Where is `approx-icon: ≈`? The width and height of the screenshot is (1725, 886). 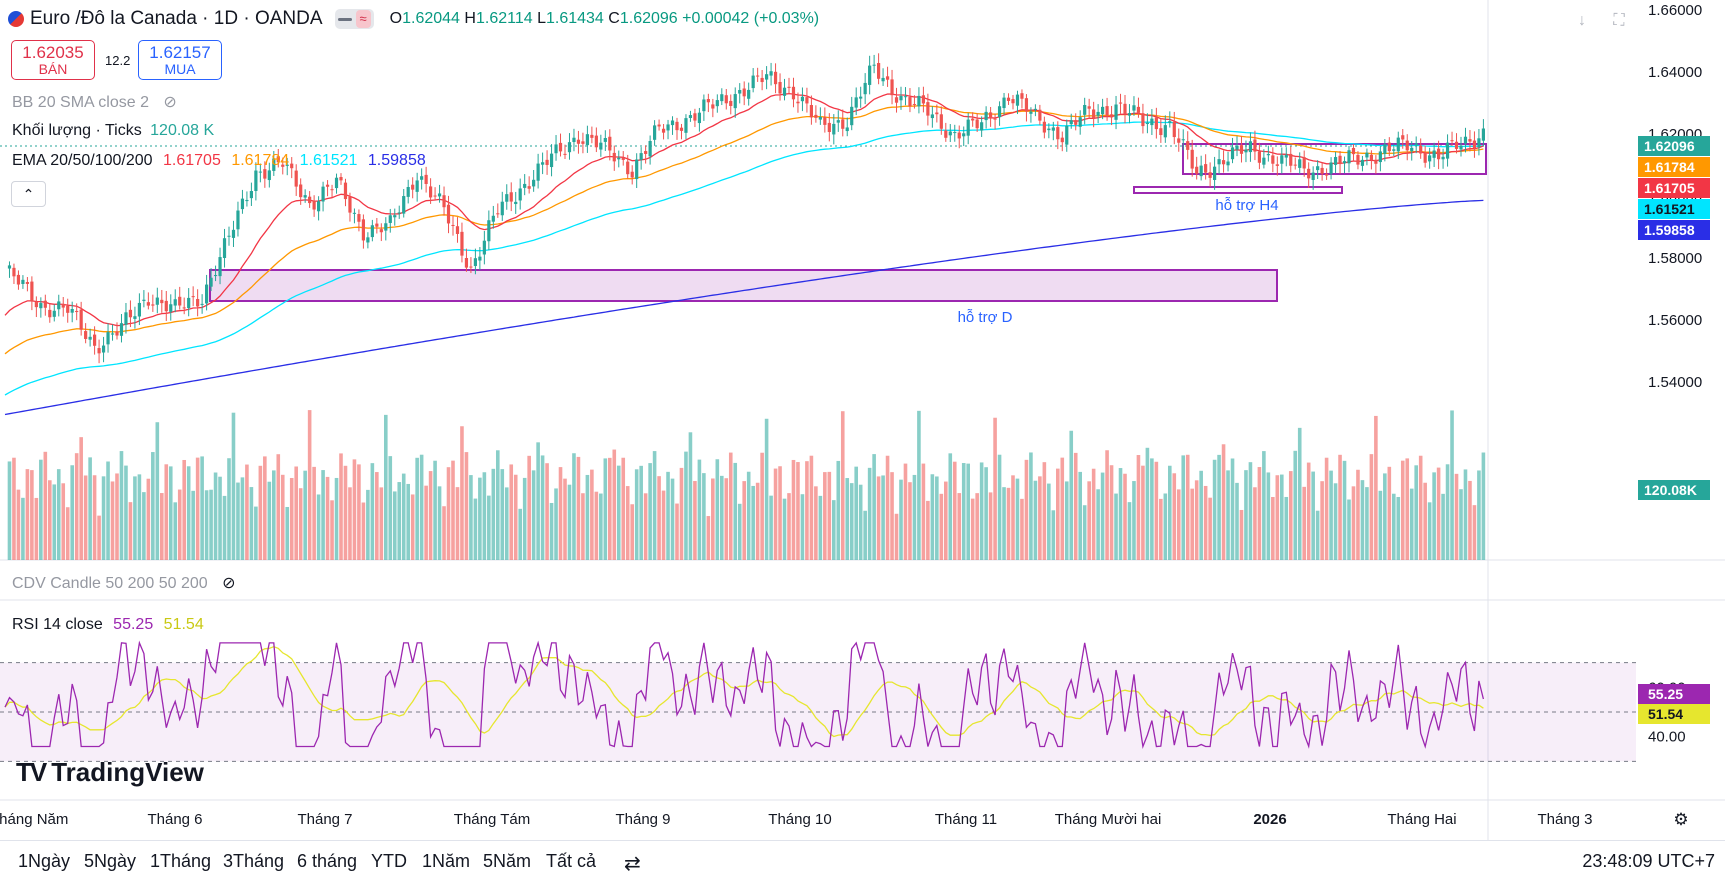 approx-icon: ≈ is located at coordinates (363, 19).